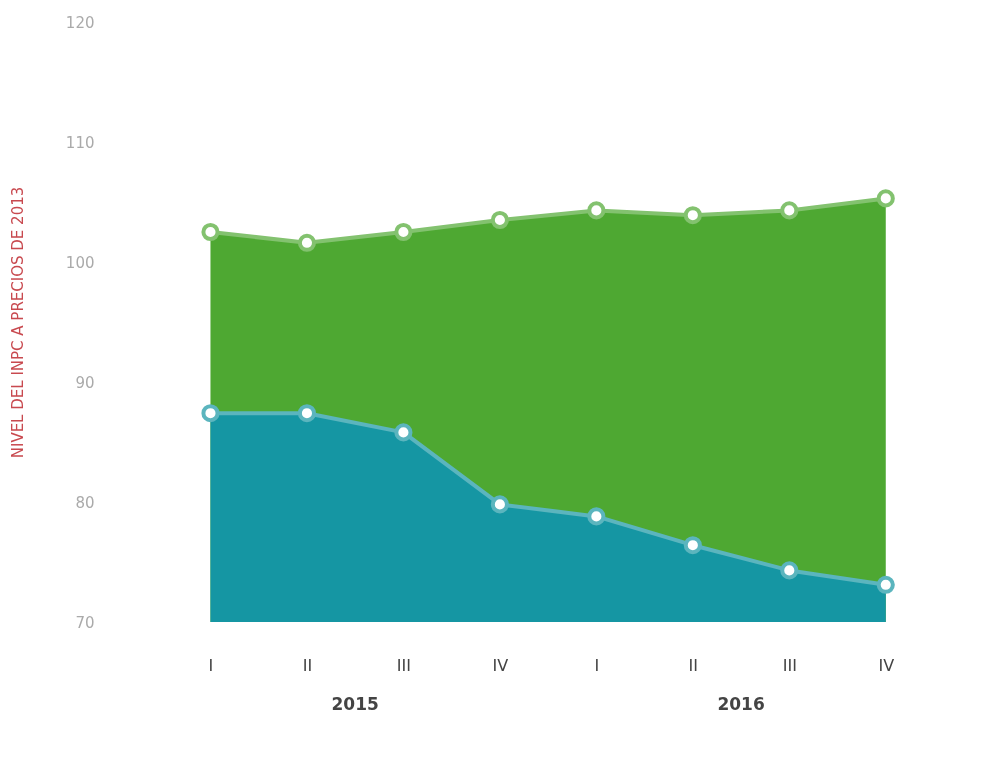 This screenshot has height=778, width=1004. What do you see at coordinates (80, 142) in the screenshot?
I see `y-tick-label: 110` at bounding box center [80, 142].